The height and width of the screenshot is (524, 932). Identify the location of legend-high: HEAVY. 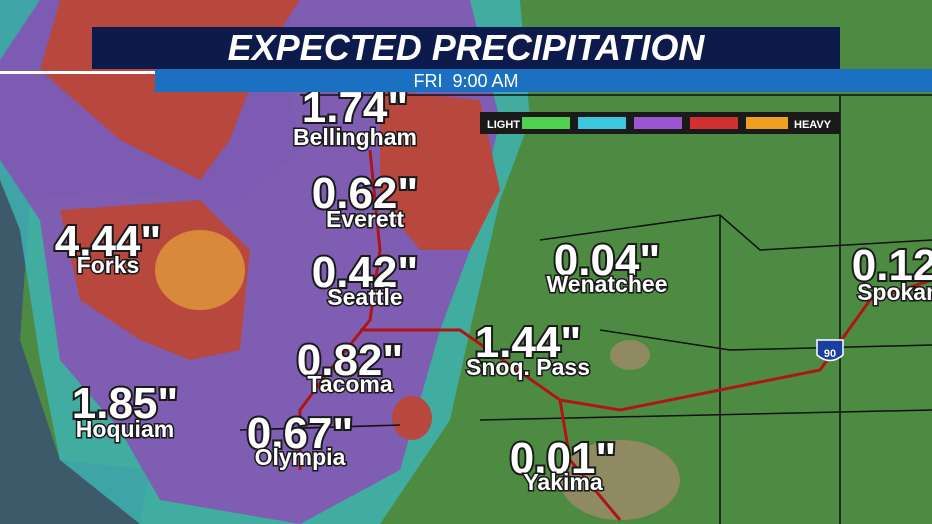
(813, 125).